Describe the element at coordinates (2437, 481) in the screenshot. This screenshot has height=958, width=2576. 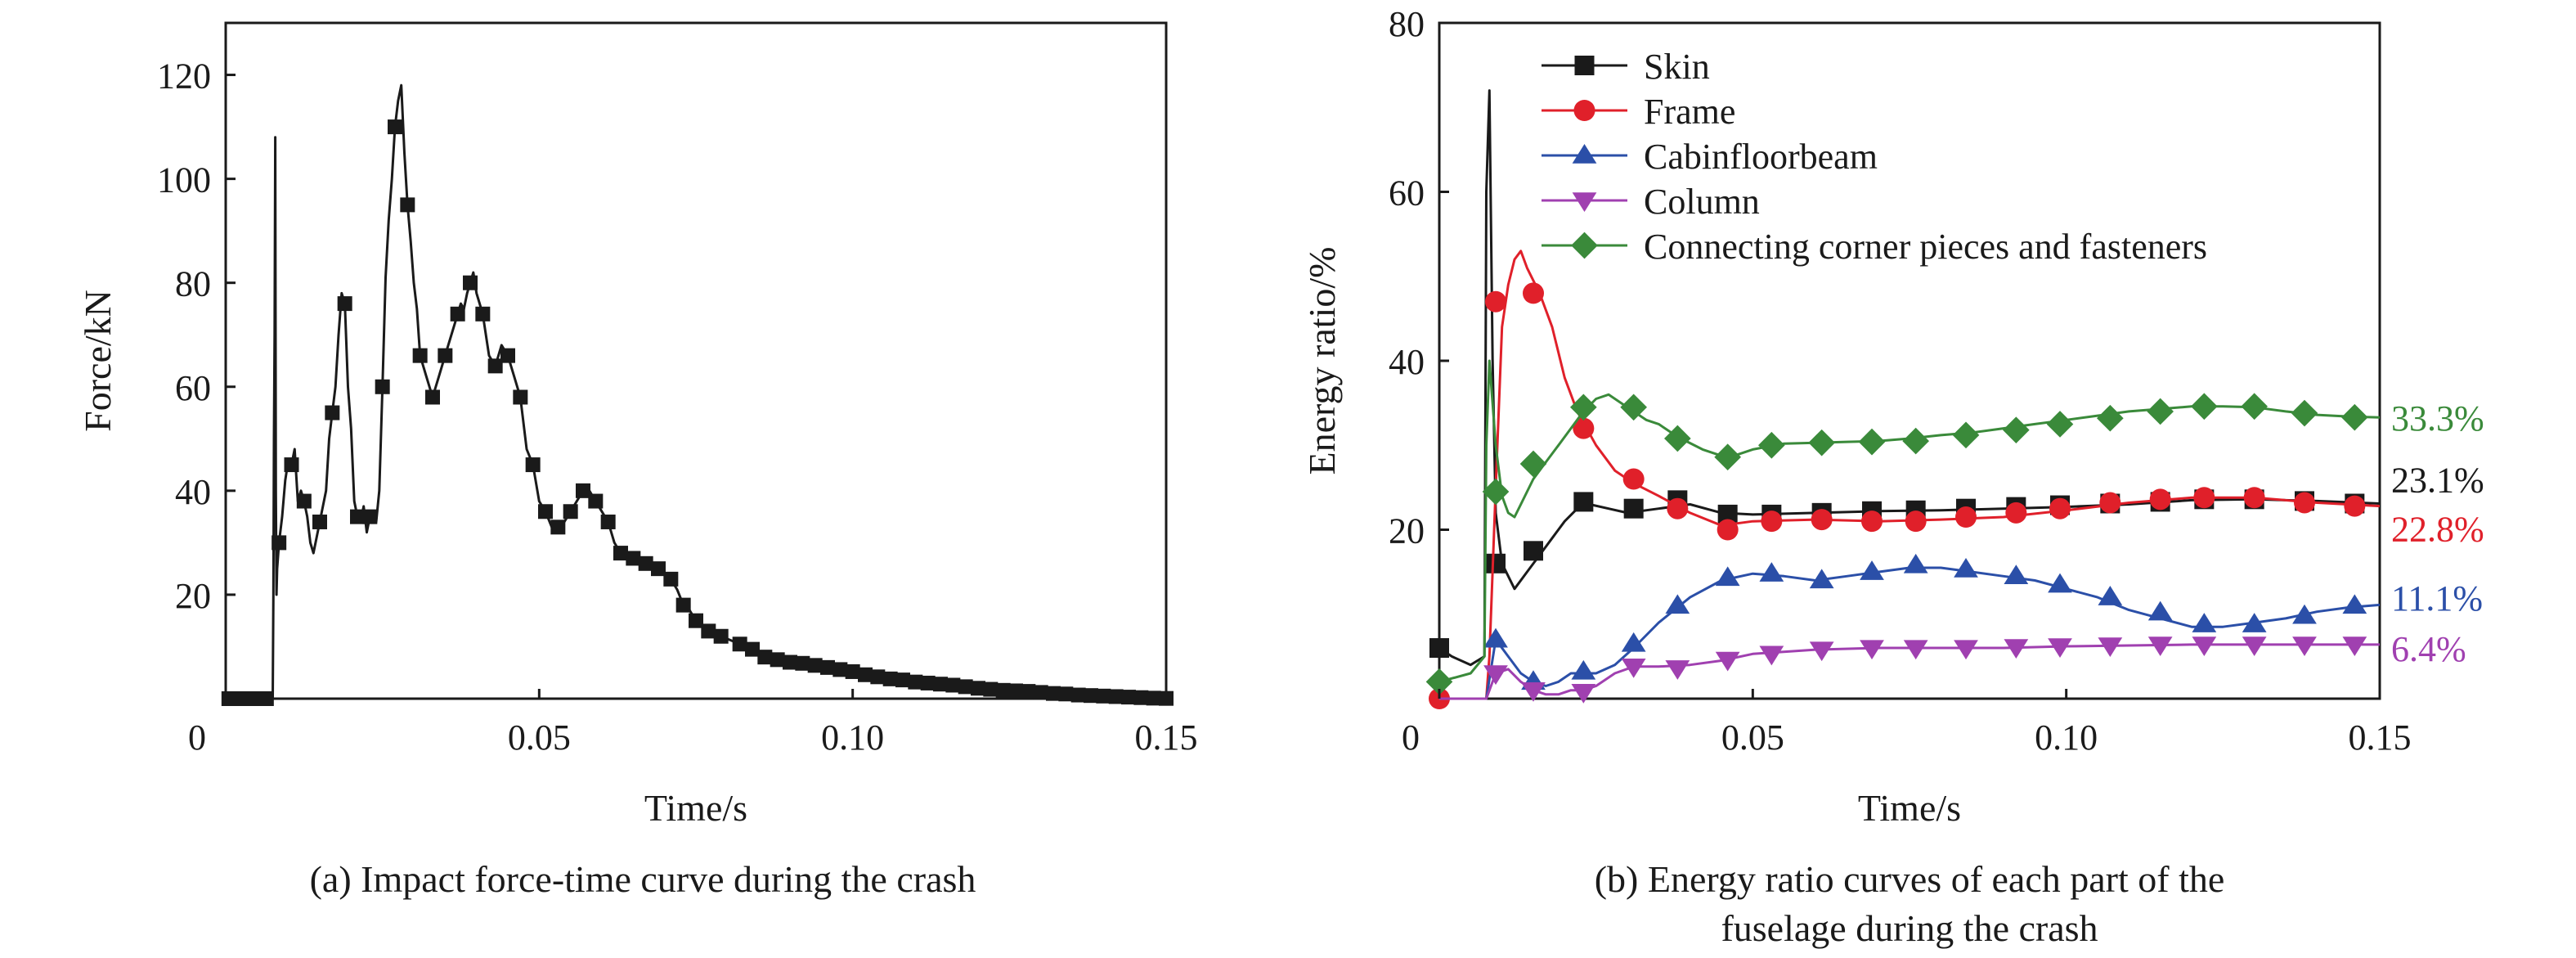
I see `final-value-label: 23.1%` at that location.